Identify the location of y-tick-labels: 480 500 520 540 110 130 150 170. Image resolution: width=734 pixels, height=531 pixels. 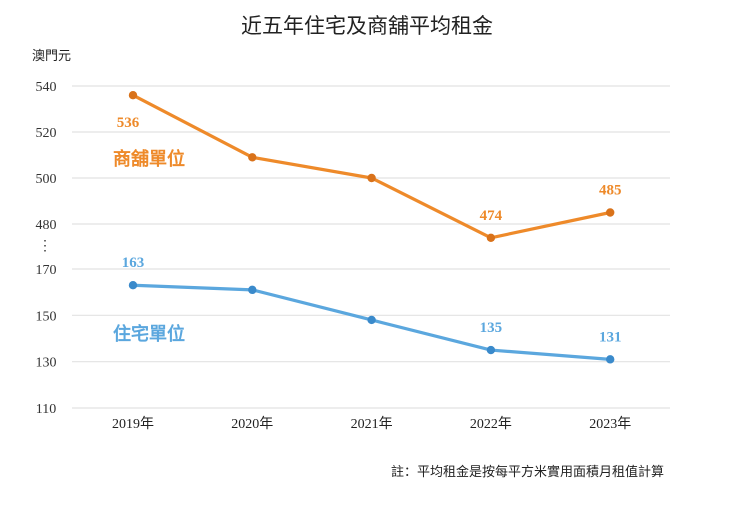
(46, 248).